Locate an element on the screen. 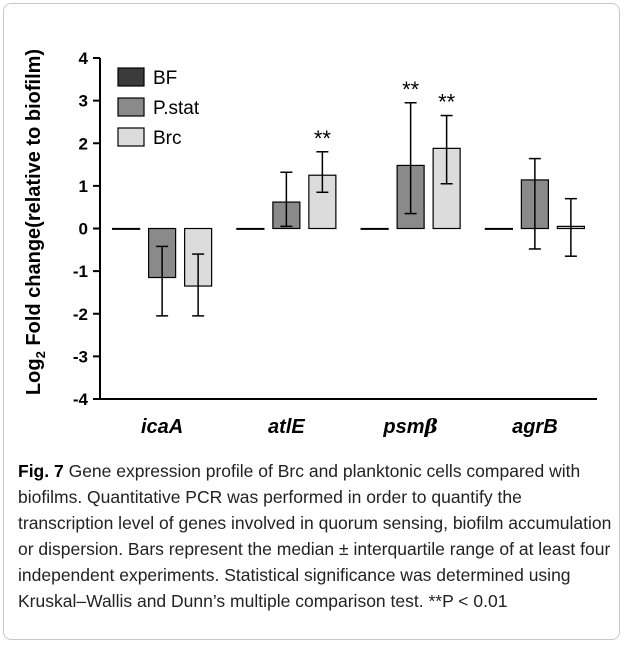 The image size is (624, 645). x-tick-label: atlE is located at coordinates (286, 427).